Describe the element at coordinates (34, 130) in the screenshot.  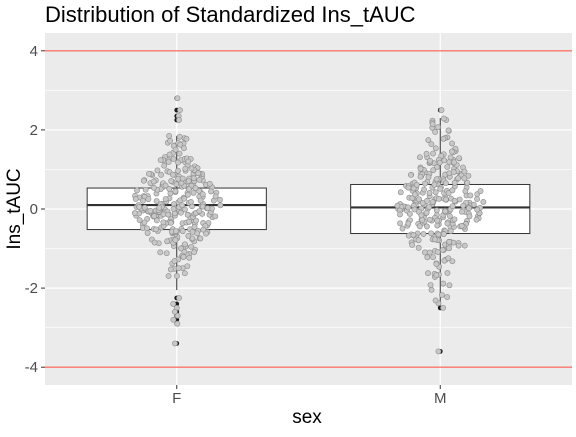
I see `y-tick-label: 2` at that location.